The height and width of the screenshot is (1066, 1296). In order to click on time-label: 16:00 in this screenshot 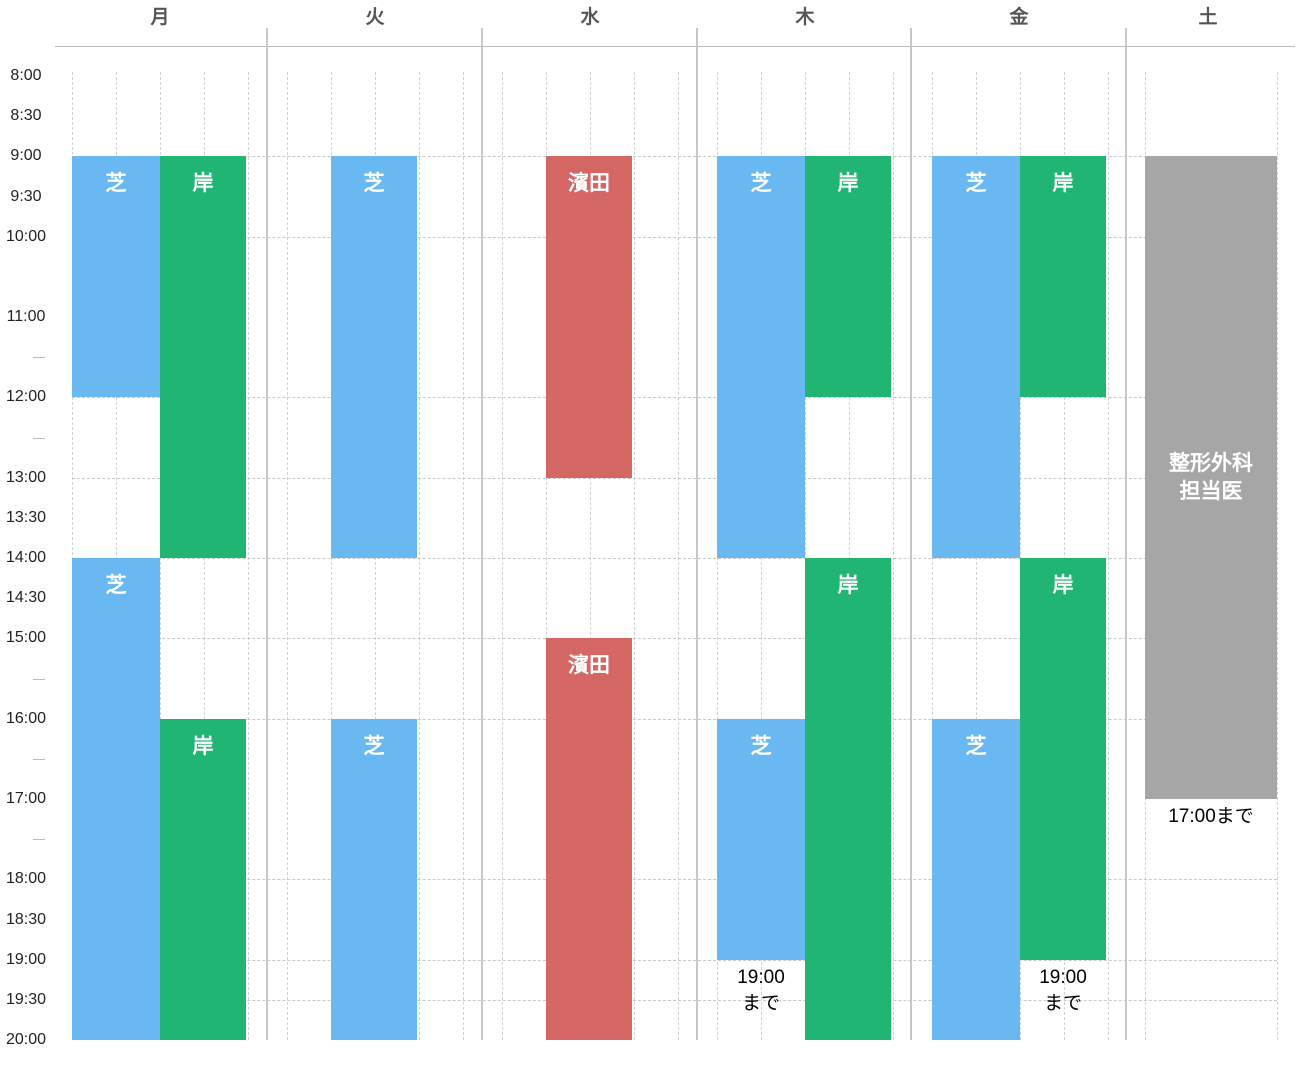, I will do `click(26, 718)`.